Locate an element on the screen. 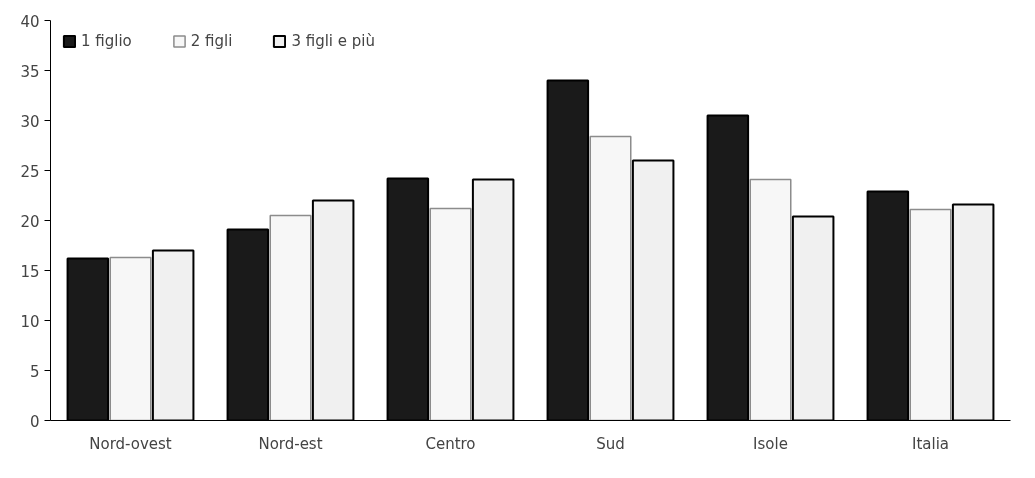 This screenshot has height=478, width=1035. x-tick-label: Italia is located at coordinates (930, 443).